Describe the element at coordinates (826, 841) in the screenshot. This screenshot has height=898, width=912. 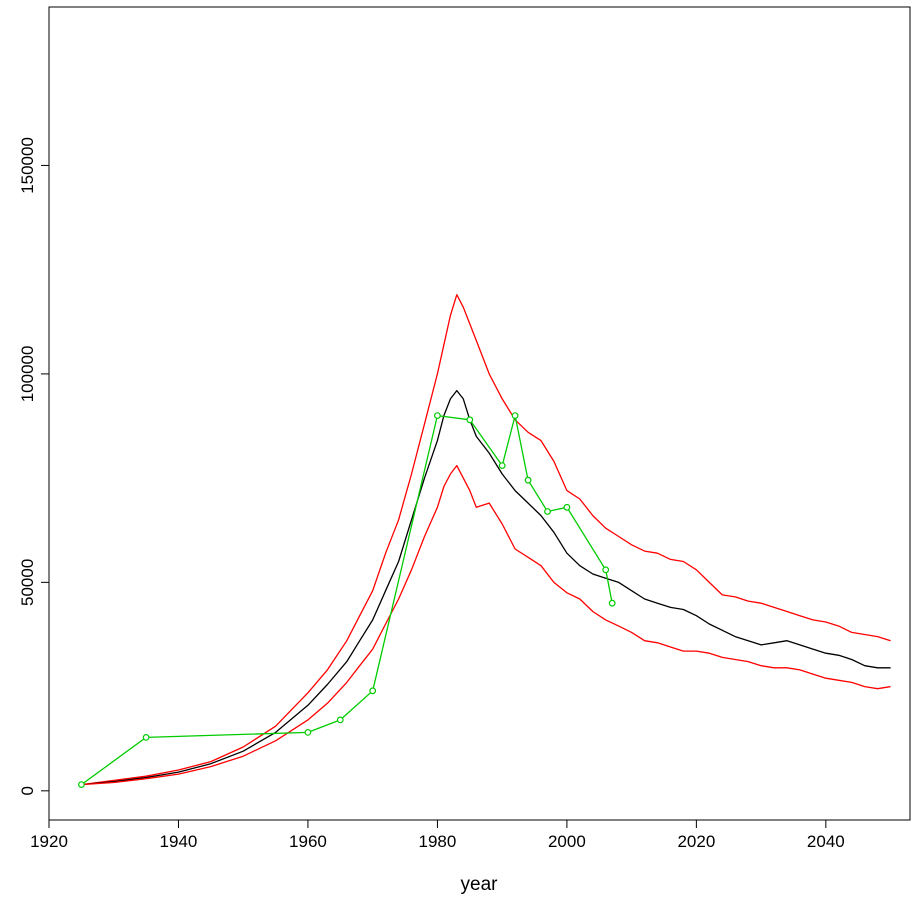
I see `x-tick-label-6: 2040` at that location.